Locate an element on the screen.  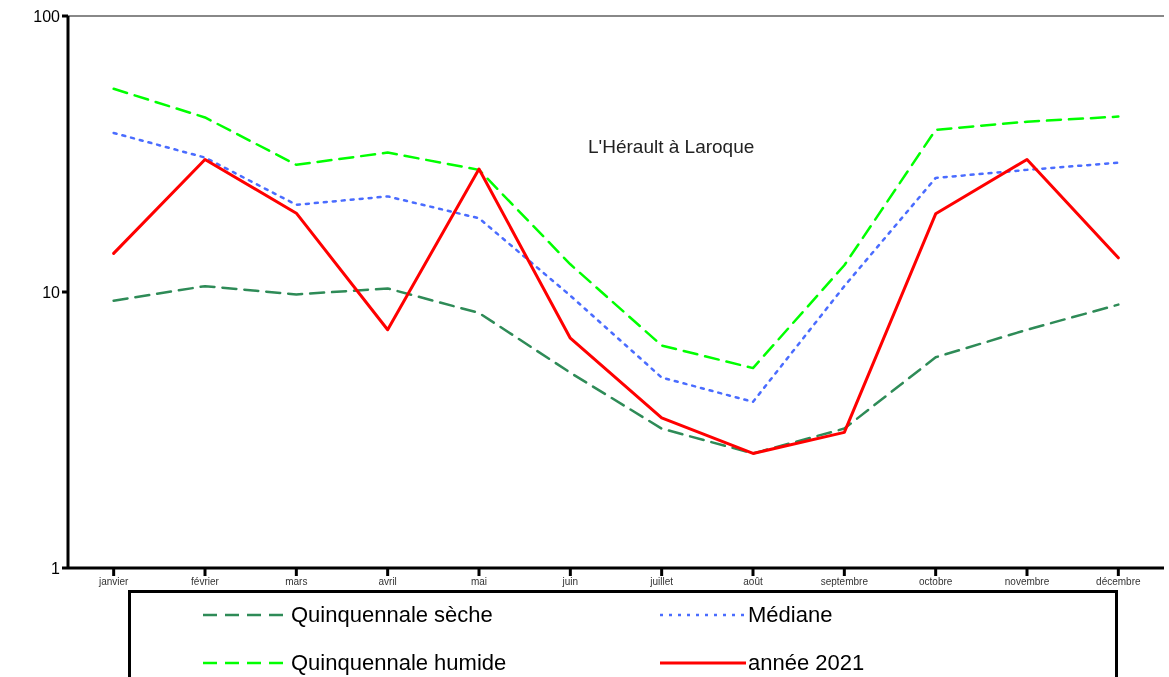
x-tick-label: avril is located at coordinates (387, 582).